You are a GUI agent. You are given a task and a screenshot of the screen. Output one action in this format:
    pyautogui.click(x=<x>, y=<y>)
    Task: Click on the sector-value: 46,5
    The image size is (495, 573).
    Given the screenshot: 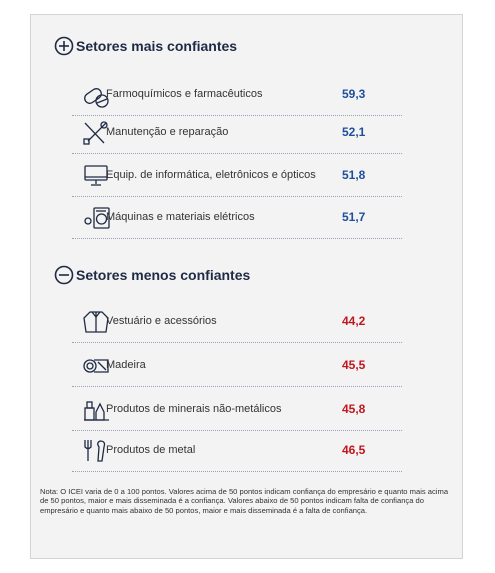 What is the action you would take?
    pyautogui.click(x=354, y=450)
    